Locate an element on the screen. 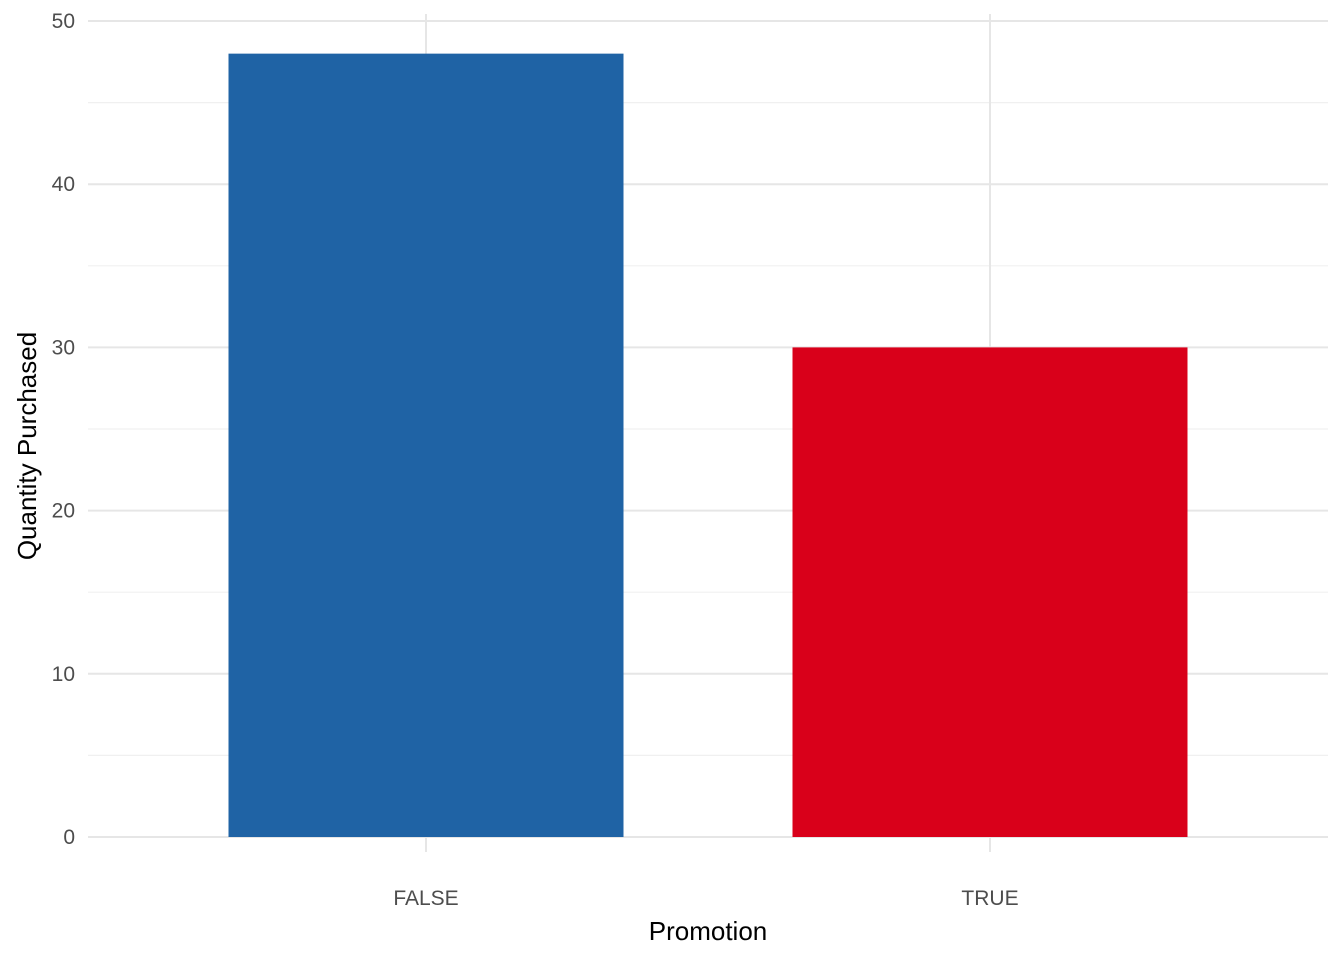 The height and width of the screenshot is (960, 1344). y-axis-title: Quantity Purchased is located at coordinates (27, 446).